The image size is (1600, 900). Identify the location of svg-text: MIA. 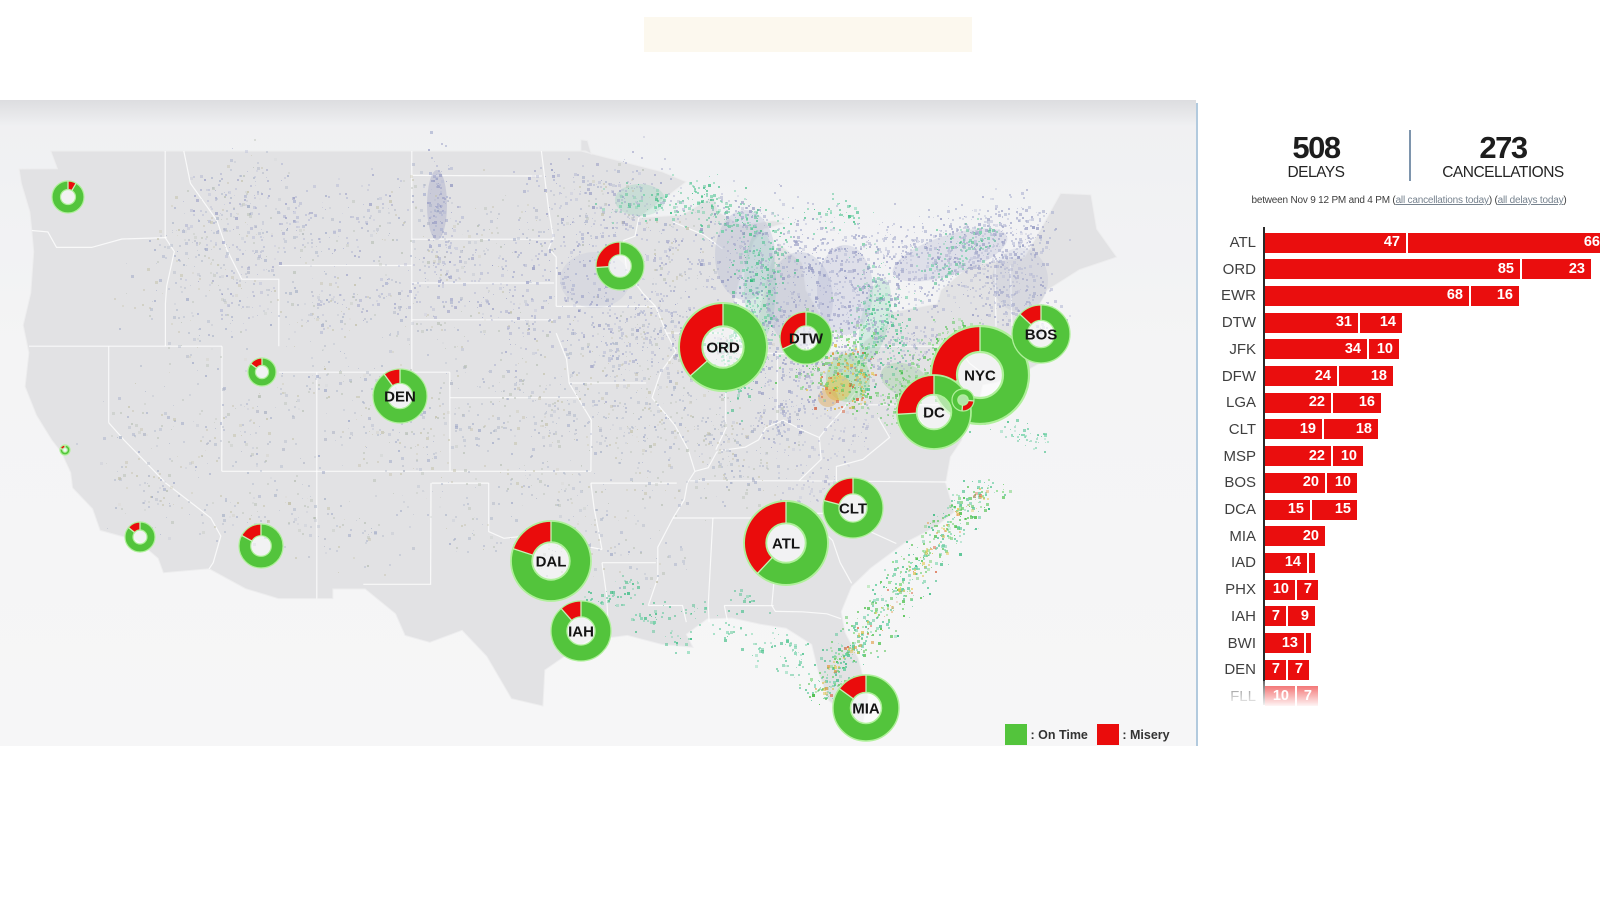
(866, 709).